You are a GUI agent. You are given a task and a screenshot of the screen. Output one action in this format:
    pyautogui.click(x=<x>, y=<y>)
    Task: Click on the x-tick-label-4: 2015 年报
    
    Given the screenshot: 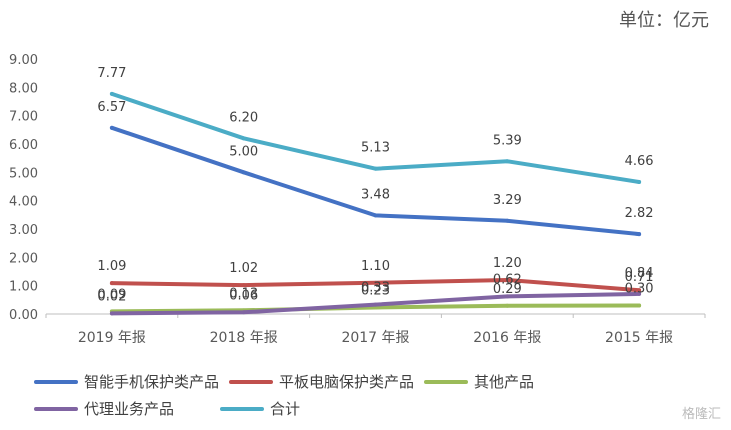 What is the action you would take?
    pyautogui.click(x=639, y=338)
    